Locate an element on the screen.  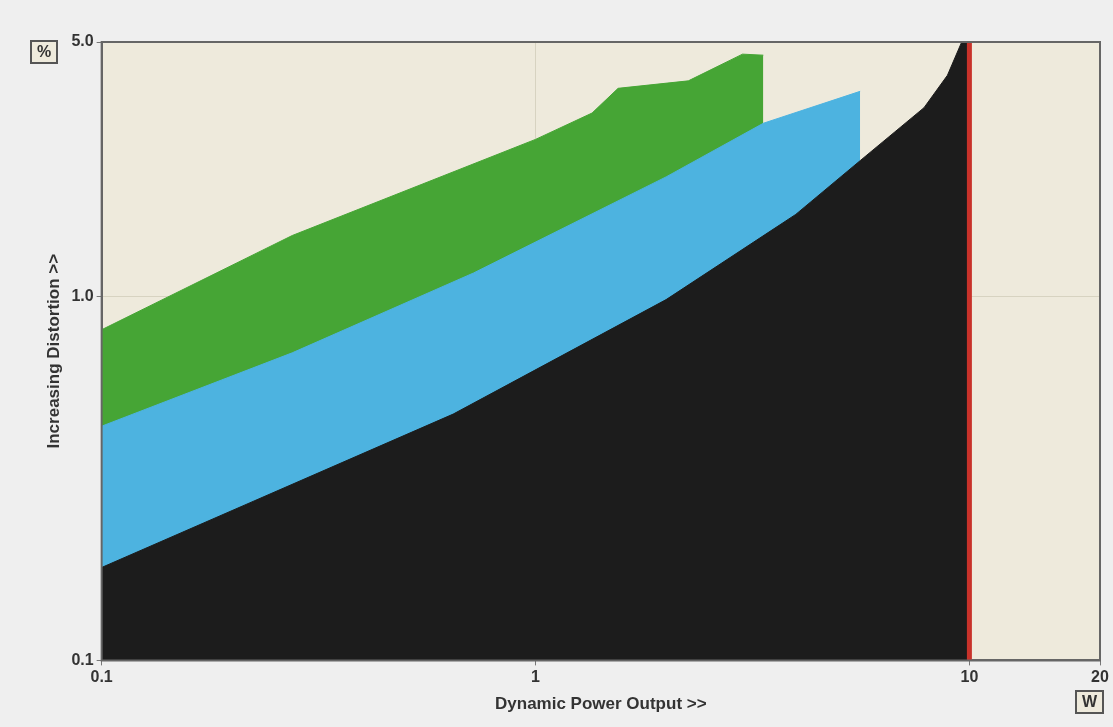
x-axis-title: Dynamic Power Output >> is located at coordinates (601, 704).